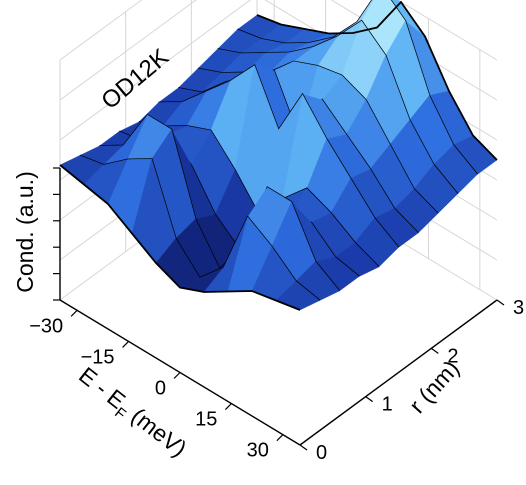  I want to click on y-tick-label: 2, so click(452, 356).